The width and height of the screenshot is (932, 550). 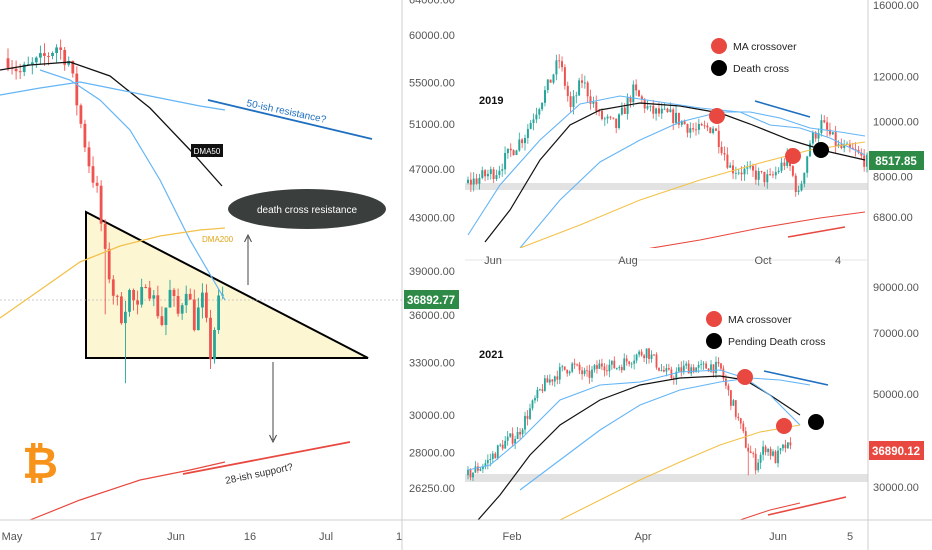 I want to click on dma200-label-text: DMA200, so click(x=218, y=239).